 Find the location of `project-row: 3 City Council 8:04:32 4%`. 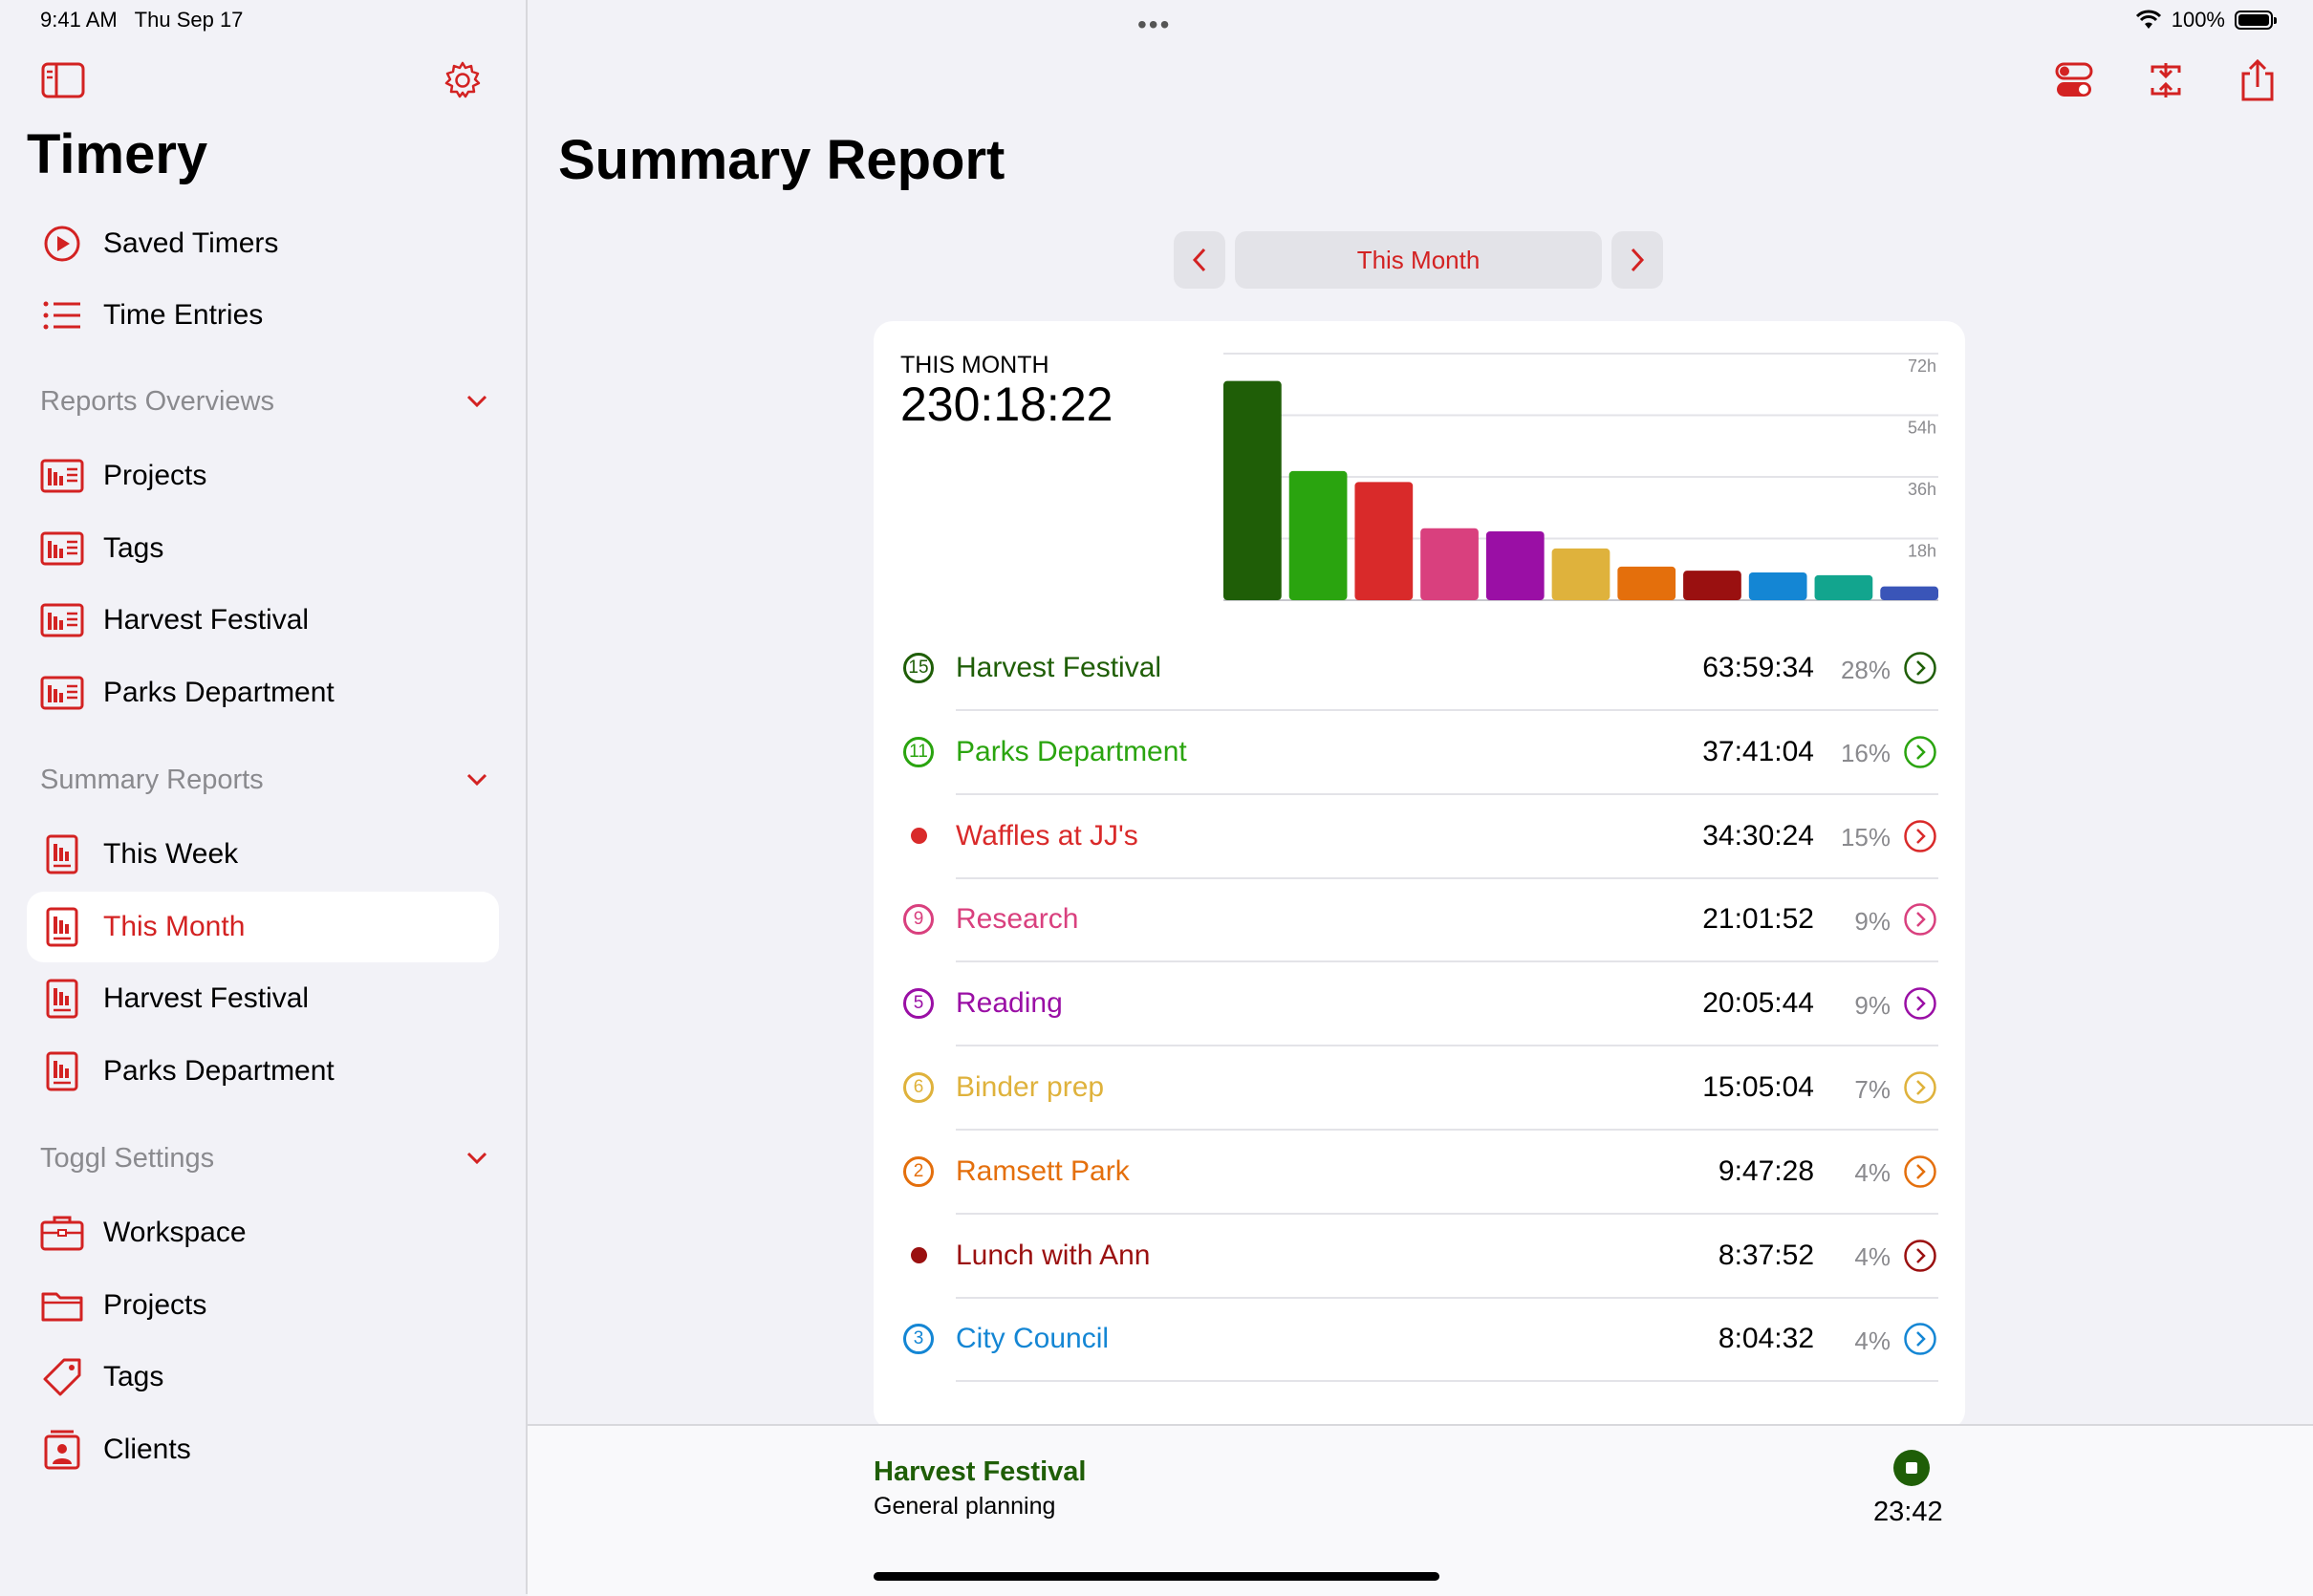

project-row: 3 City Council 8:04:32 4% is located at coordinates (1419, 1339).